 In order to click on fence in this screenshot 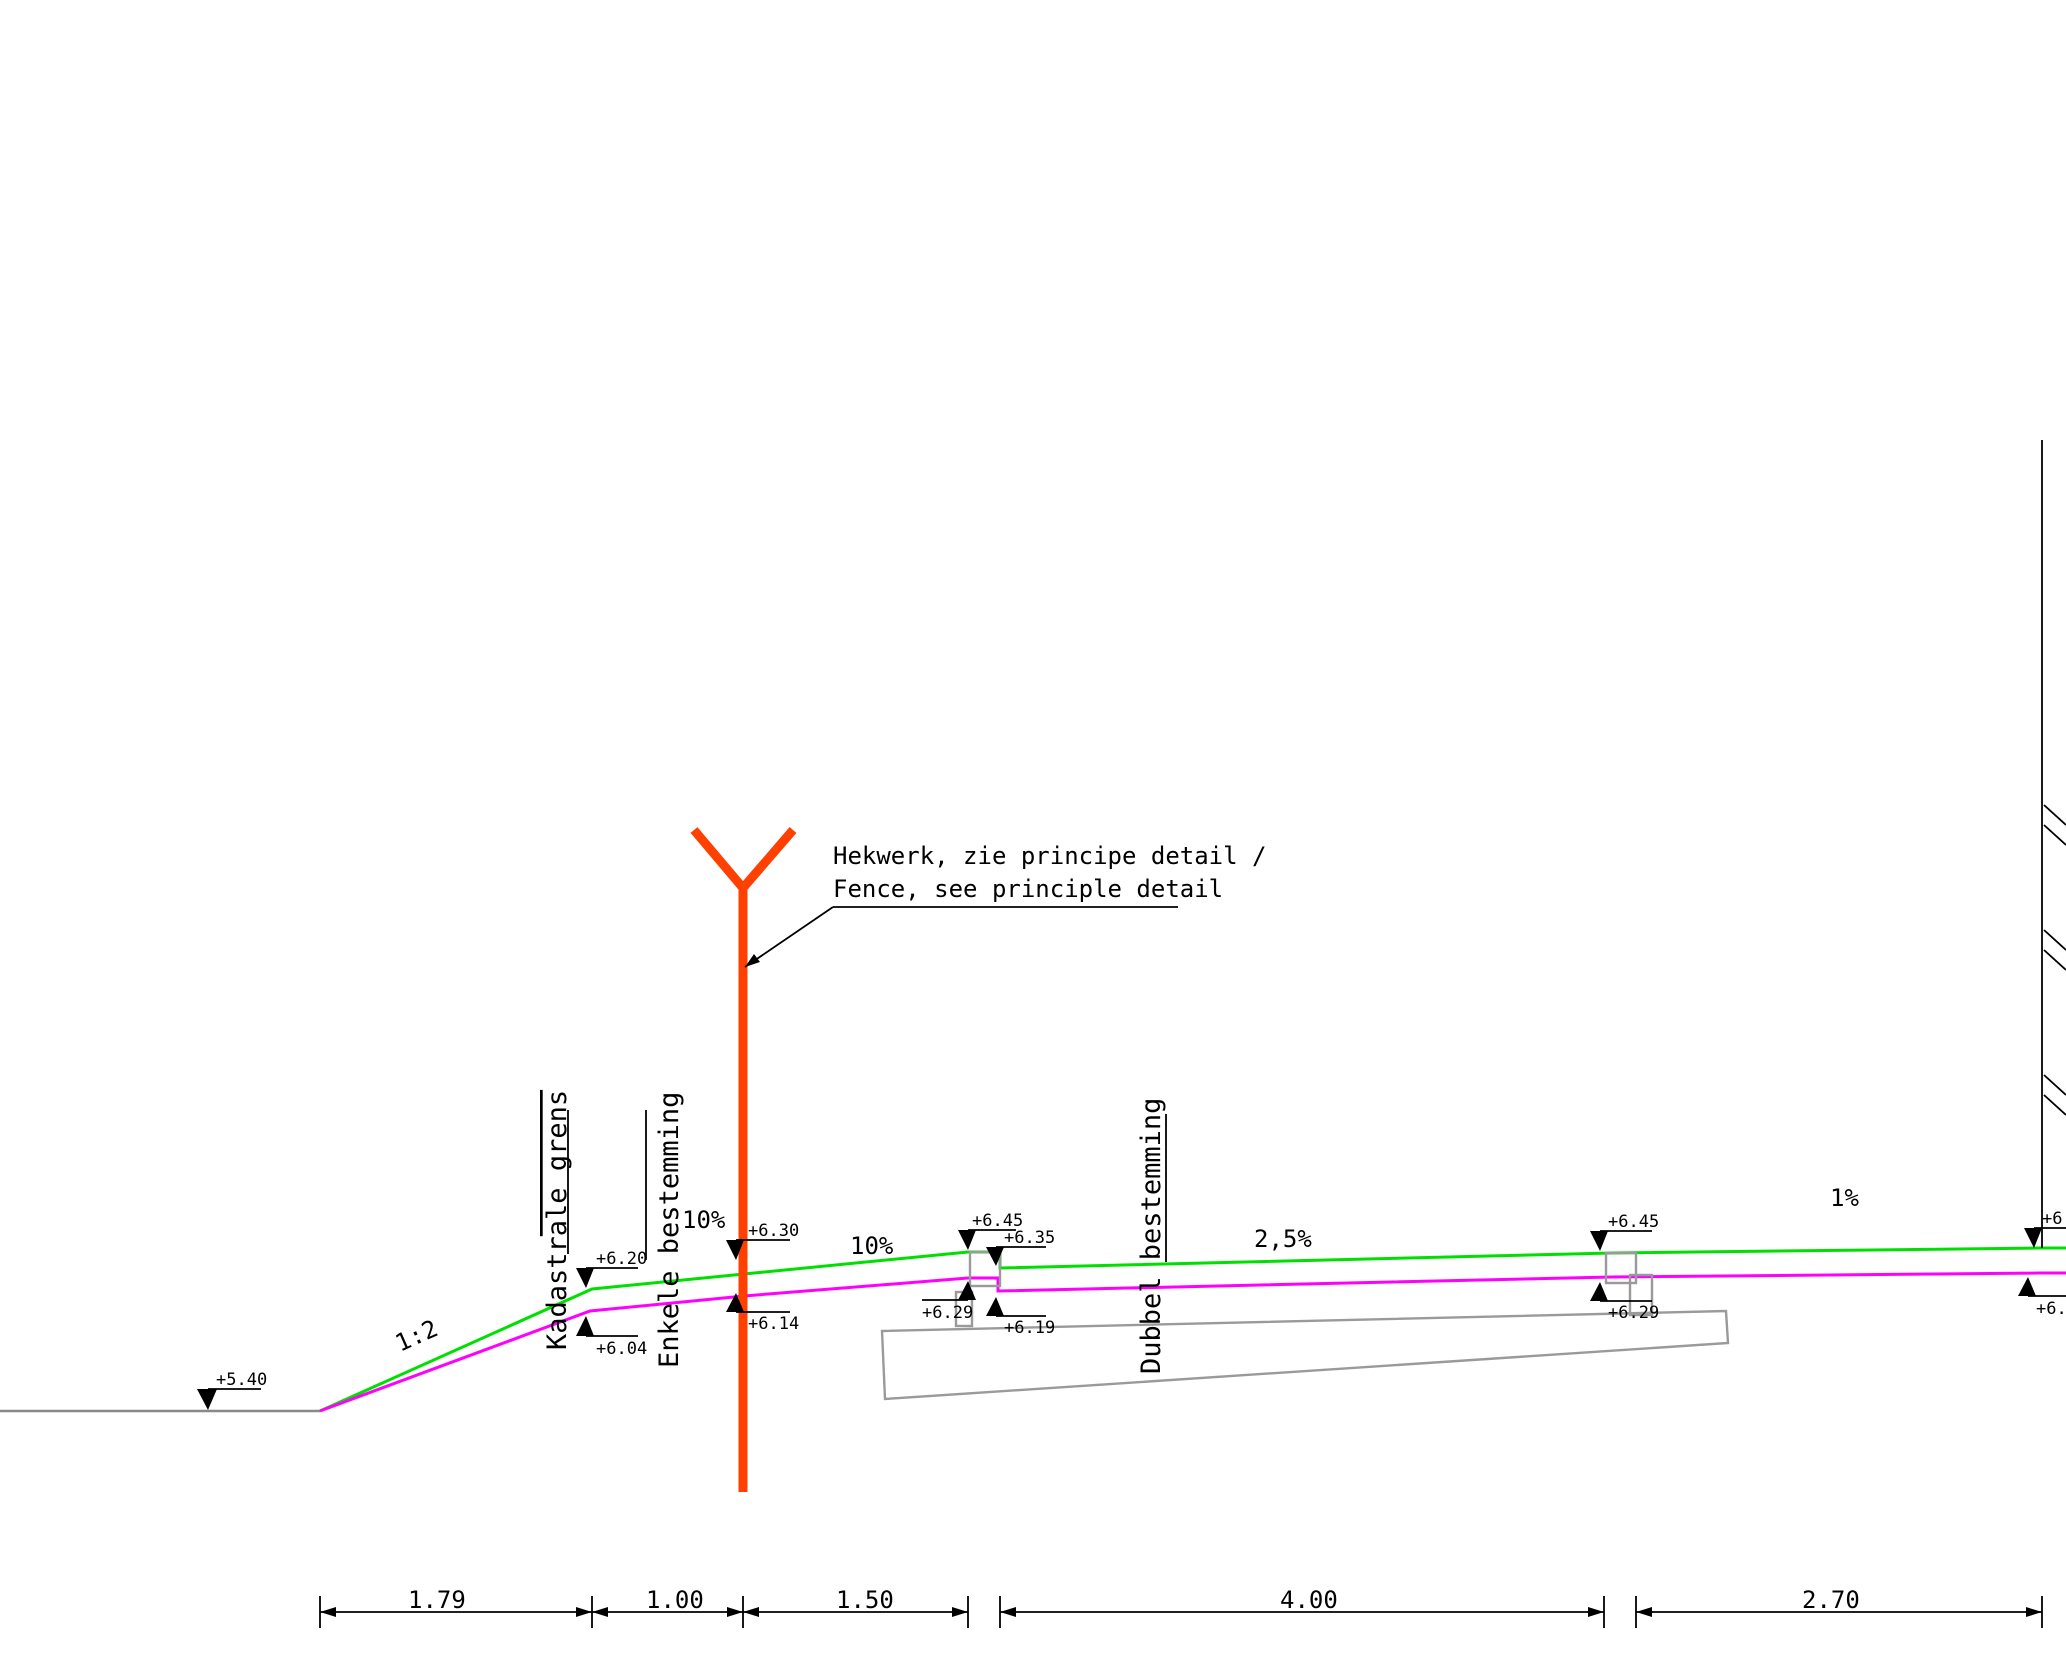, I will do `click(743, 1159)`.